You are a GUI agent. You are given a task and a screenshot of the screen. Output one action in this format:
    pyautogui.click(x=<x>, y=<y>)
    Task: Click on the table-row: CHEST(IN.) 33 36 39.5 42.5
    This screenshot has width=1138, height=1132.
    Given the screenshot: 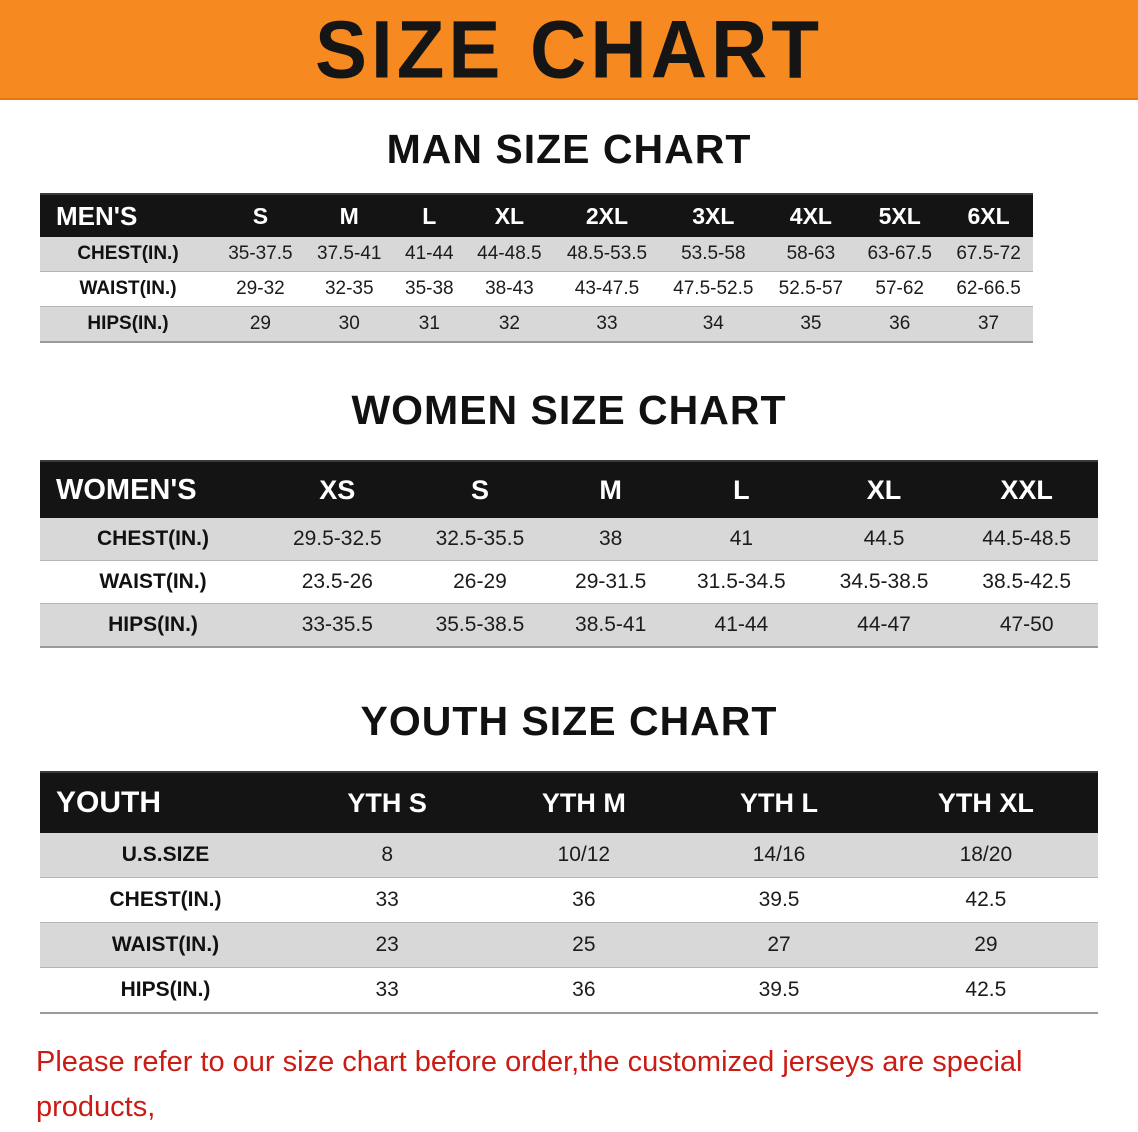 What is the action you would take?
    pyautogui.click(x=569, y=900)
    